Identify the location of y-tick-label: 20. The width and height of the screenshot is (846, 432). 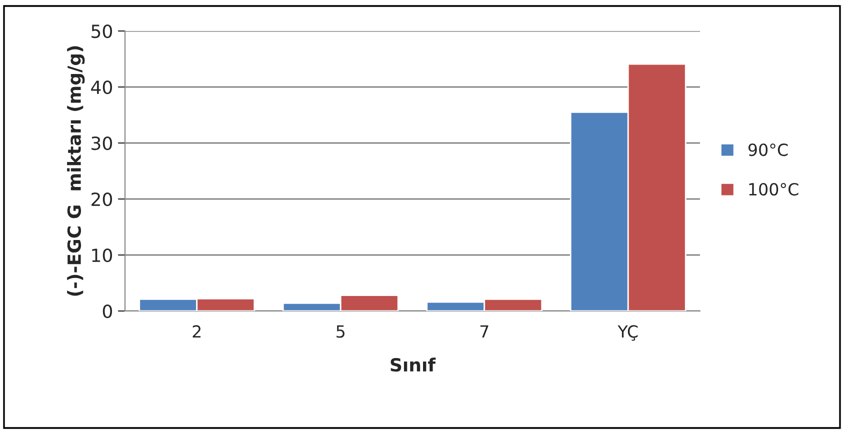
(102, 199).